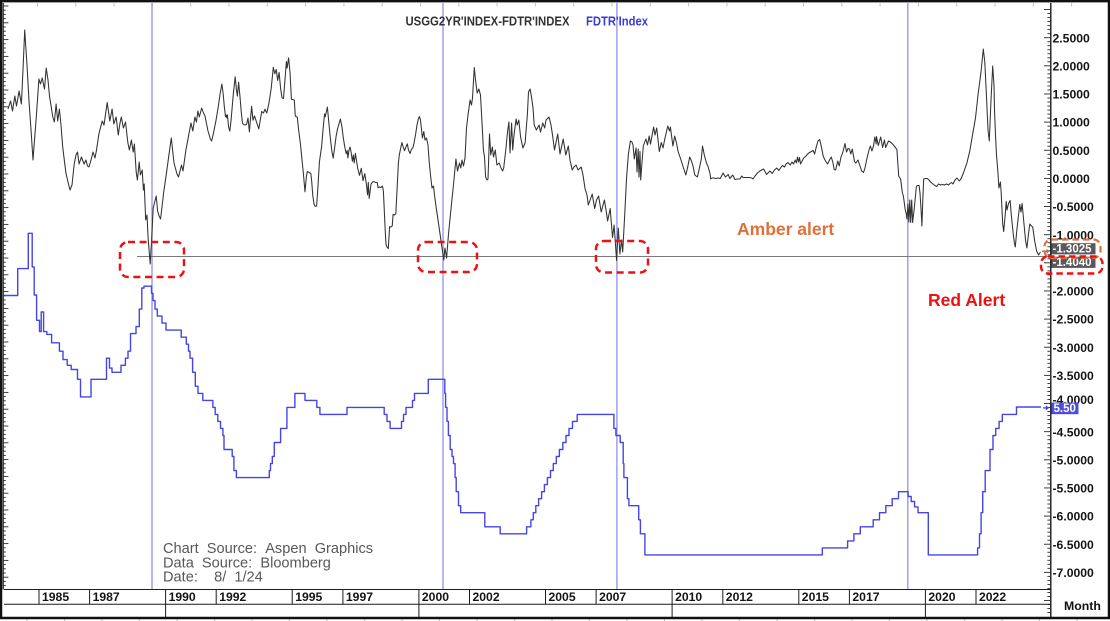 The image size is (1110, 621). Describe the element at coordinates (1071, 66) in the screenshot. I see `svg-text: 2.0000` at that location.